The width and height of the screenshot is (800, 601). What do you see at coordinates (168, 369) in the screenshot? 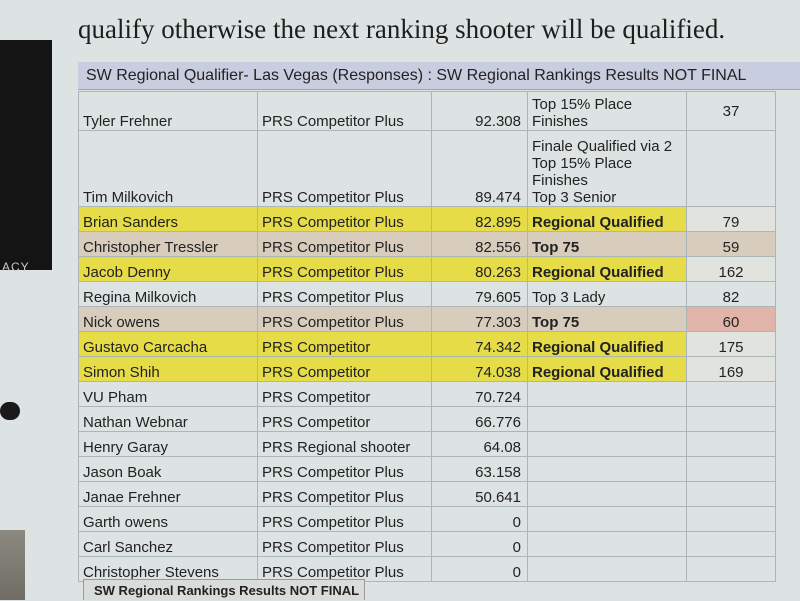
I see `cell-name: Simon Shih` at bounding box center [168, 369].